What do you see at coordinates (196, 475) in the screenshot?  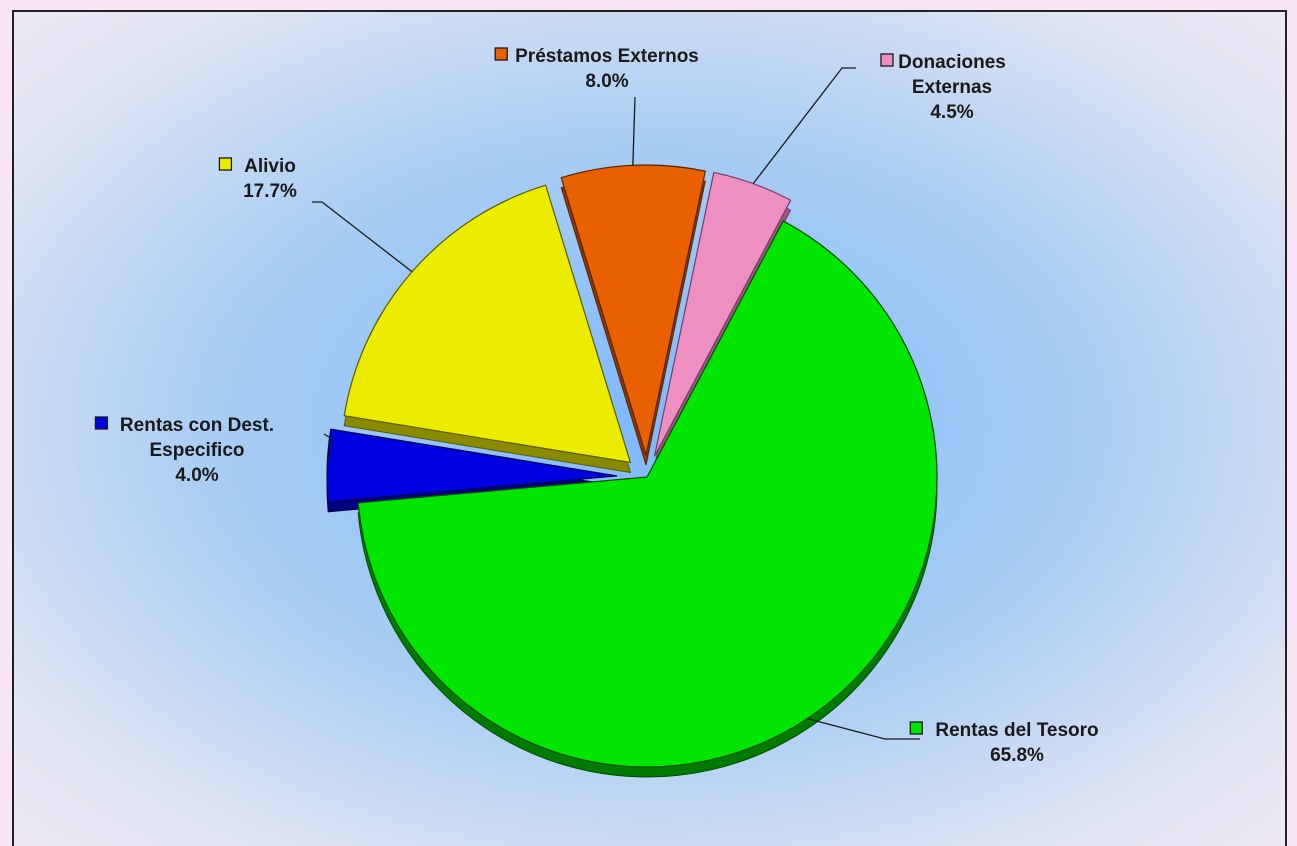 I see `slice-value-label: 4.0%` at bounding box center [196, 475].